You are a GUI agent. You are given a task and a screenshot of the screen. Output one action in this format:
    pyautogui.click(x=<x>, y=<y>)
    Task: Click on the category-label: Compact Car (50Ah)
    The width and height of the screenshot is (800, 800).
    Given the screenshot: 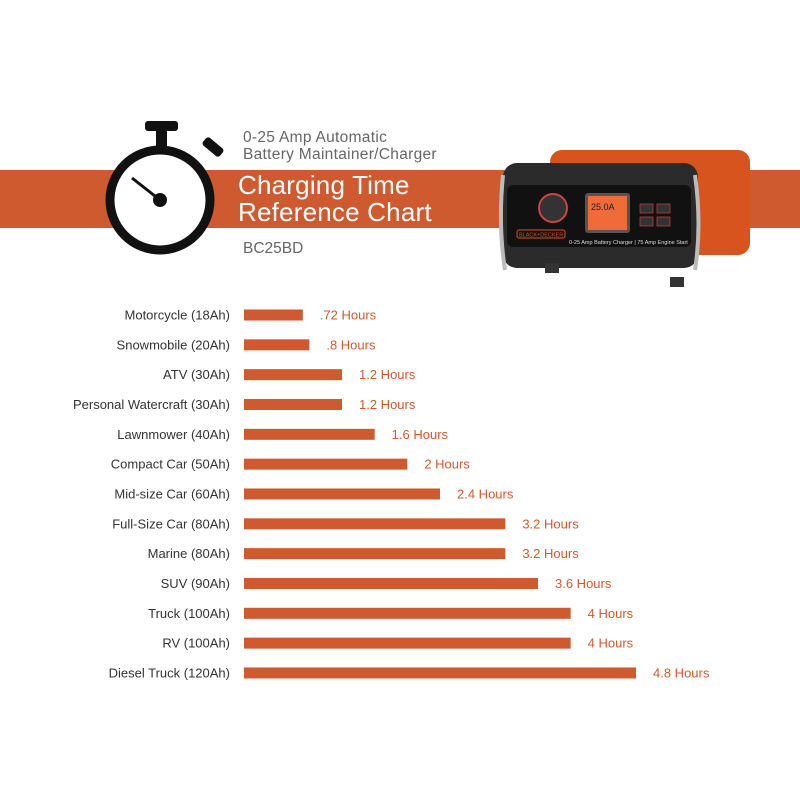 What is the action you would take?
    pyautogui.click(x=170, y=464)
    